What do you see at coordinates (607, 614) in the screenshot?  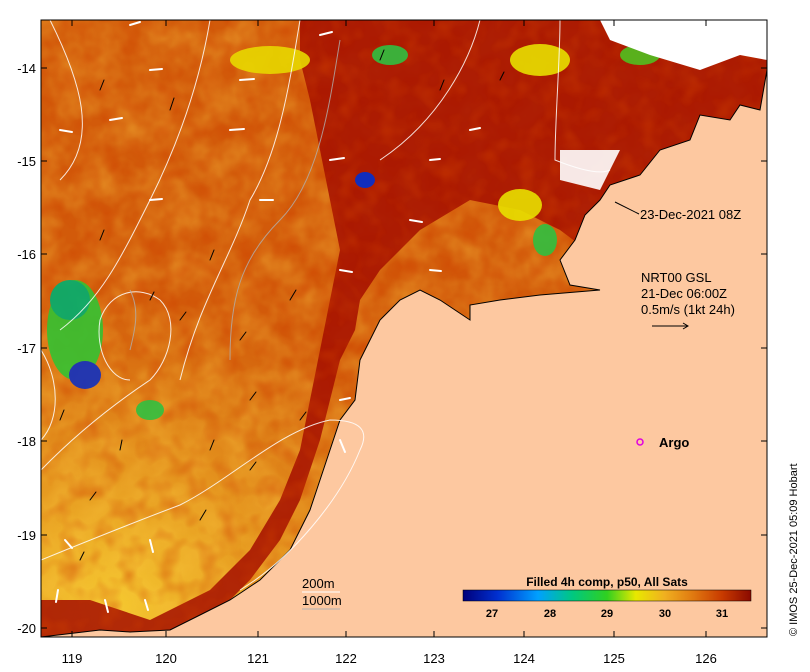 I see `colorbar-tick: 29` at bounding box center [607, 614].